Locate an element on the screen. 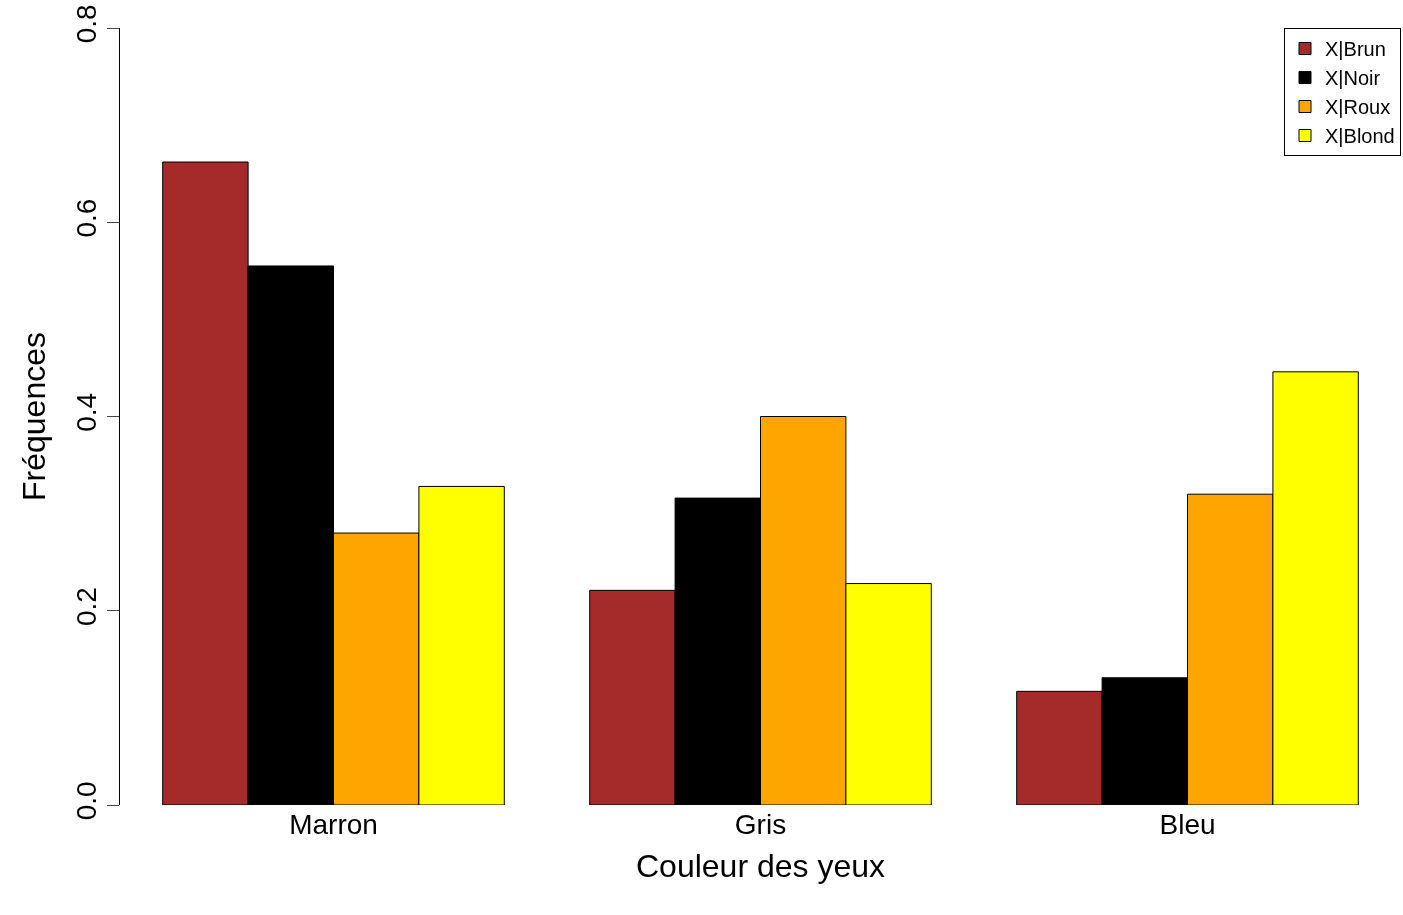 The image size is (1403, 915). x-tick-label: Bleu is located at coordinates (1187, 824).